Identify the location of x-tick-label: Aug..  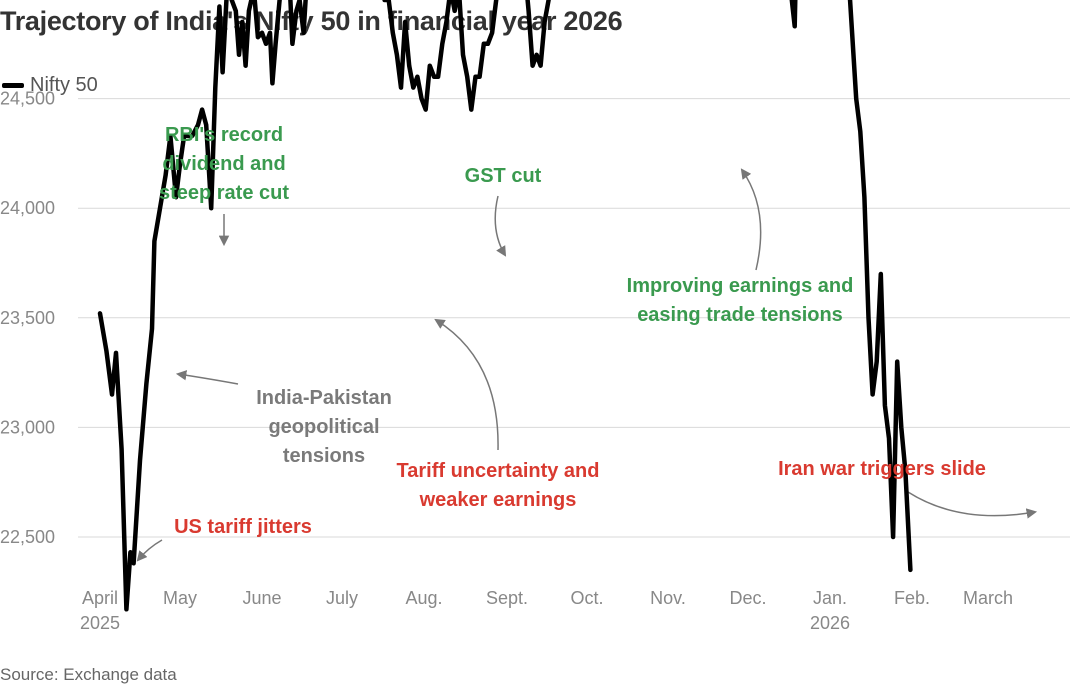
(423, 598).